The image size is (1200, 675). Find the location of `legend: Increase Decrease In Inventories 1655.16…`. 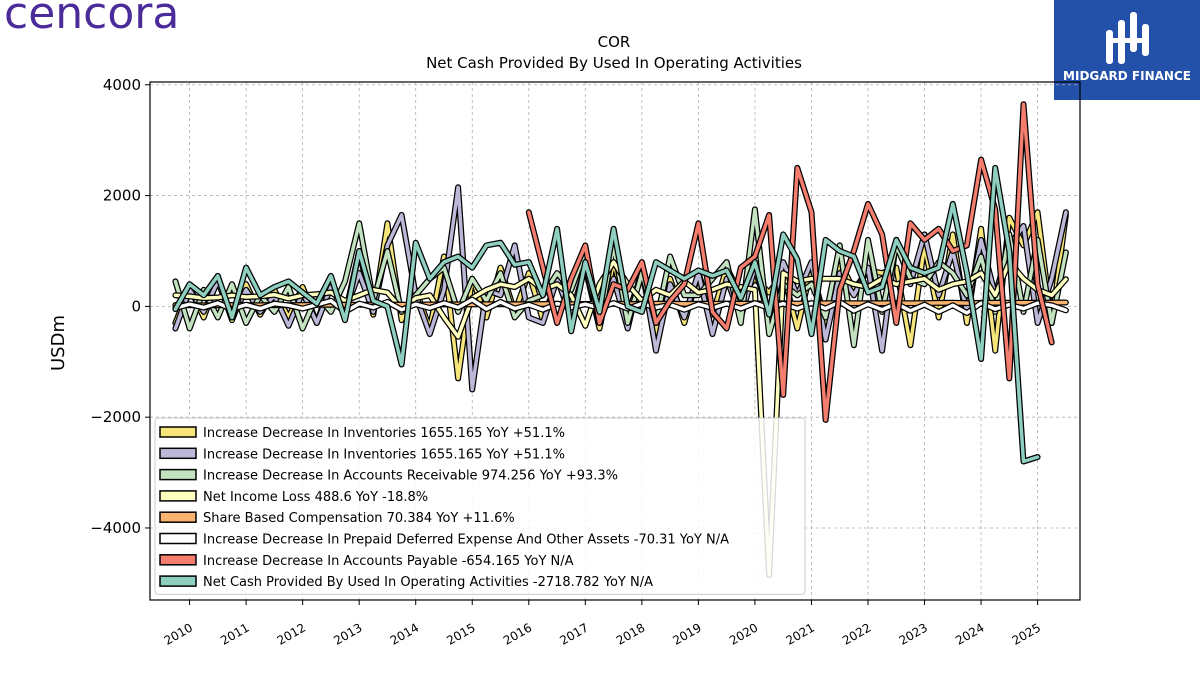

legend: Increase Decrease In Inventories 1655.16… is located at coordinates (480, 506).